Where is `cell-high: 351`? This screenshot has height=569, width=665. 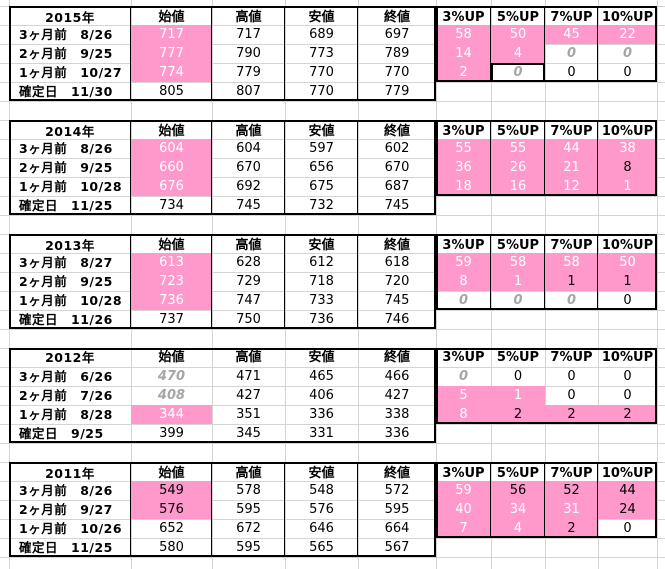
cell-high: 351 is located at coordinates (248, 414).